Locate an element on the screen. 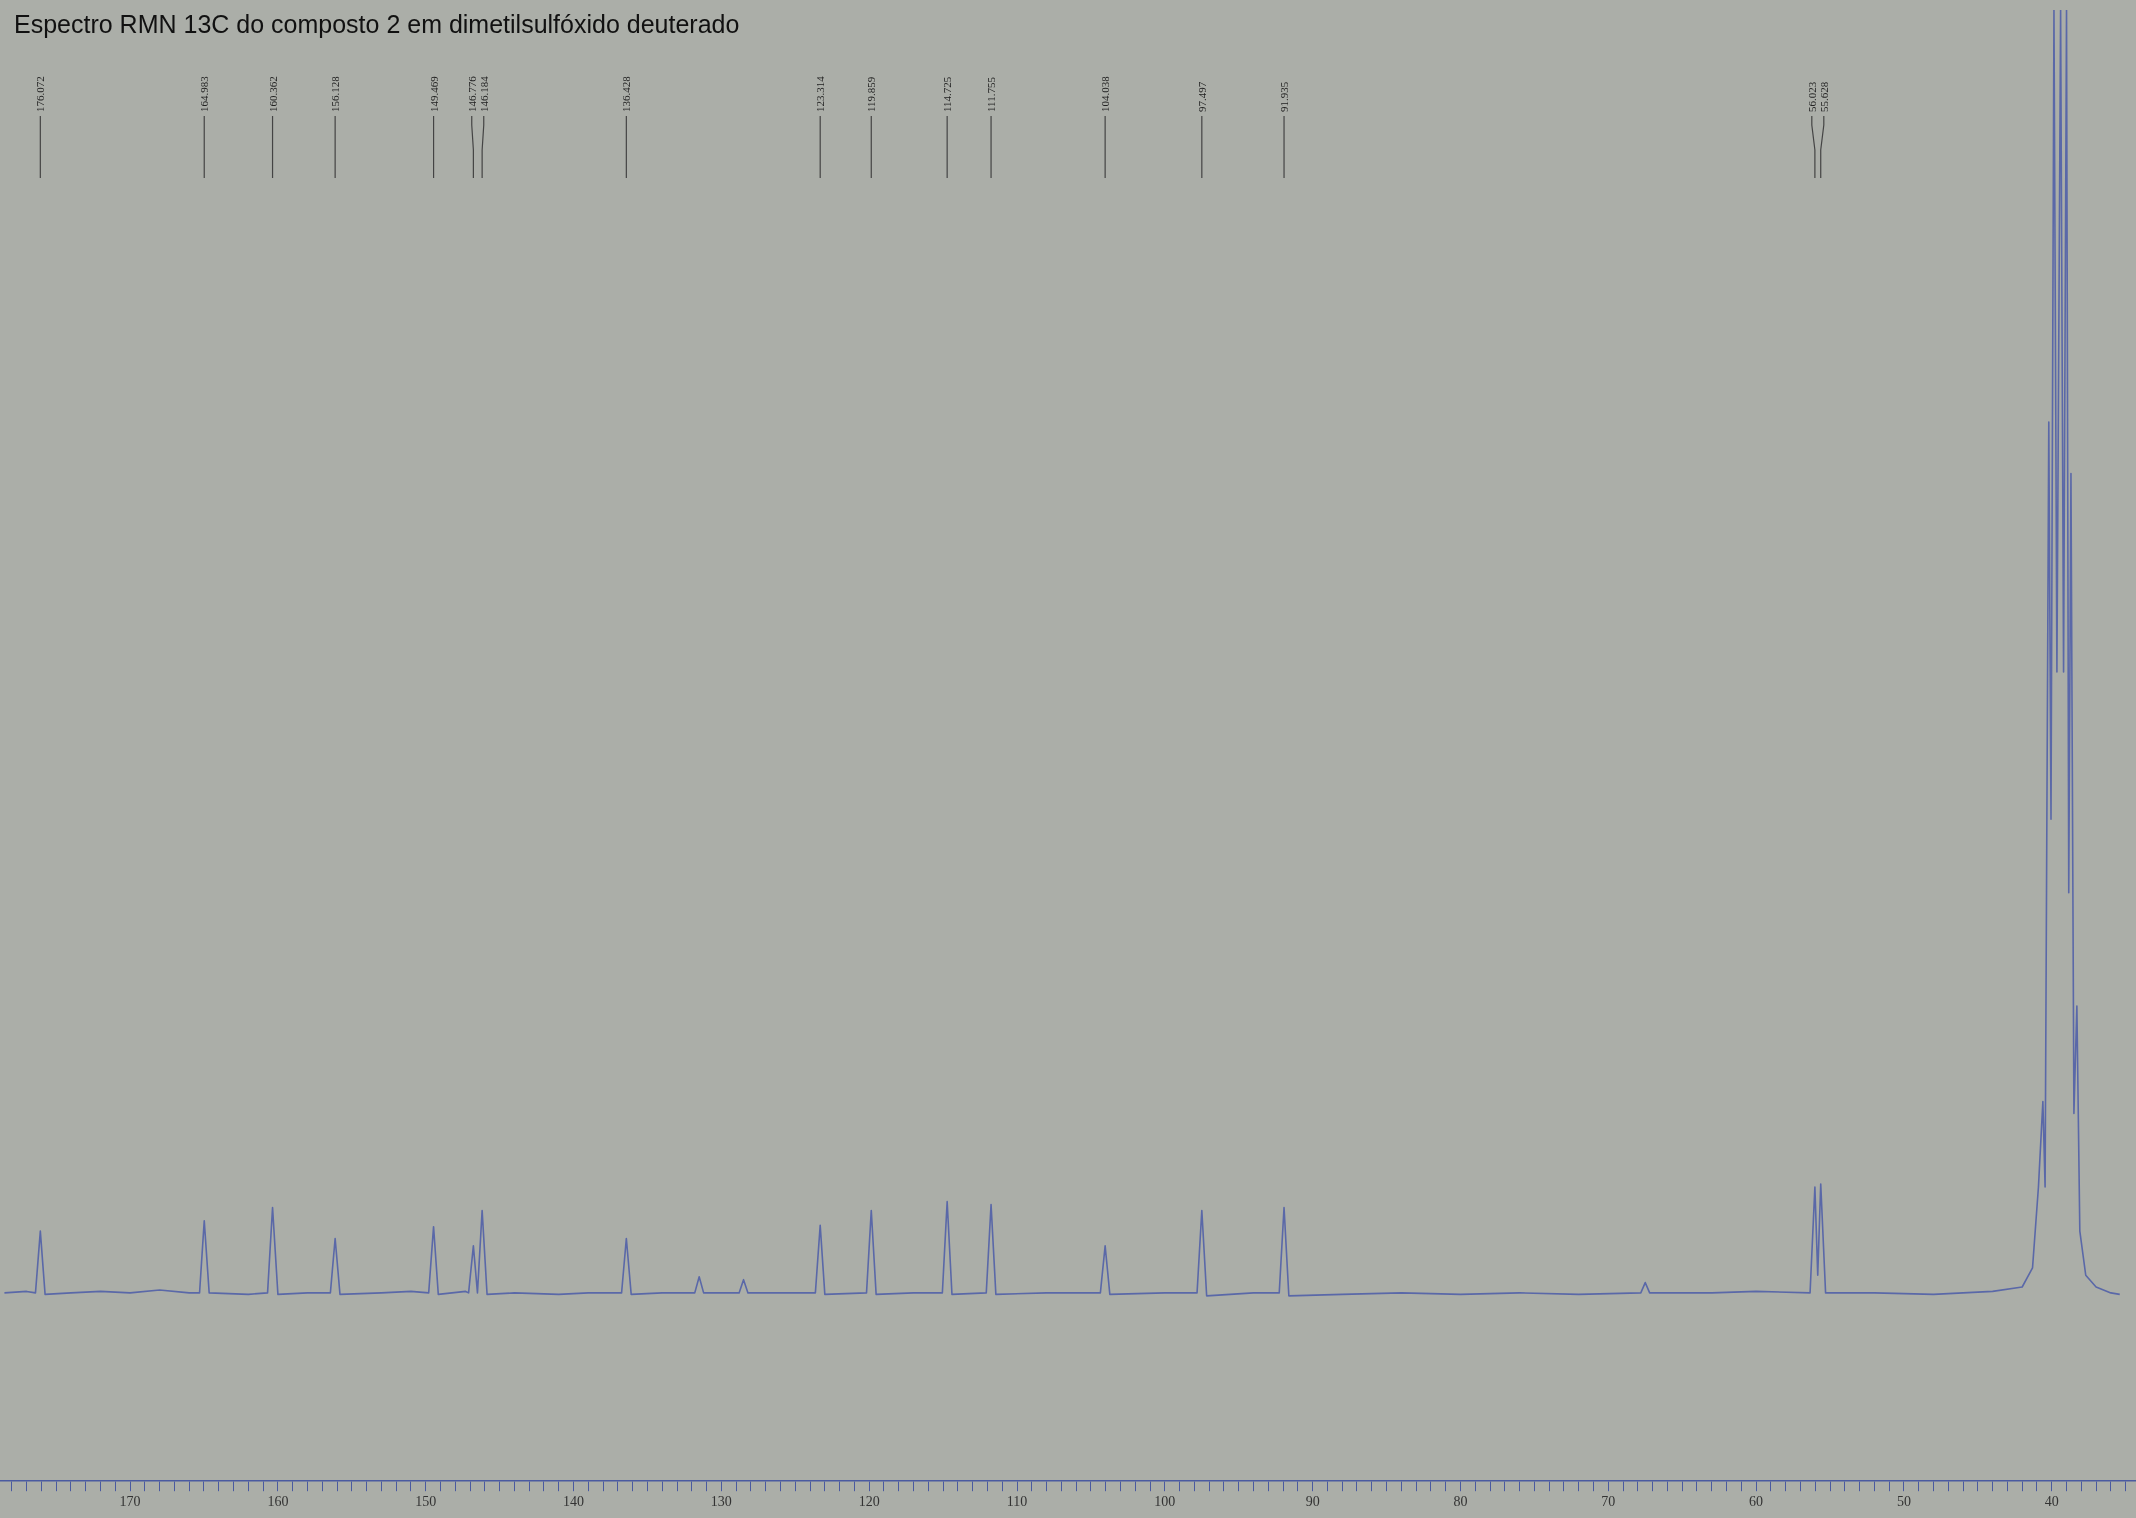 The image size is (2136, 1518). x-tick-label: 50 is located at coordinates (1903, 1502).